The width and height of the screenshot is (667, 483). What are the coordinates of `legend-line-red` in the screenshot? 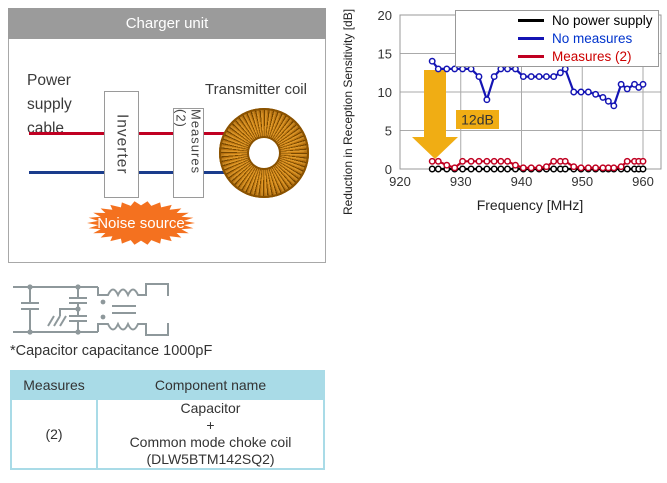 It's located at (531, 56).